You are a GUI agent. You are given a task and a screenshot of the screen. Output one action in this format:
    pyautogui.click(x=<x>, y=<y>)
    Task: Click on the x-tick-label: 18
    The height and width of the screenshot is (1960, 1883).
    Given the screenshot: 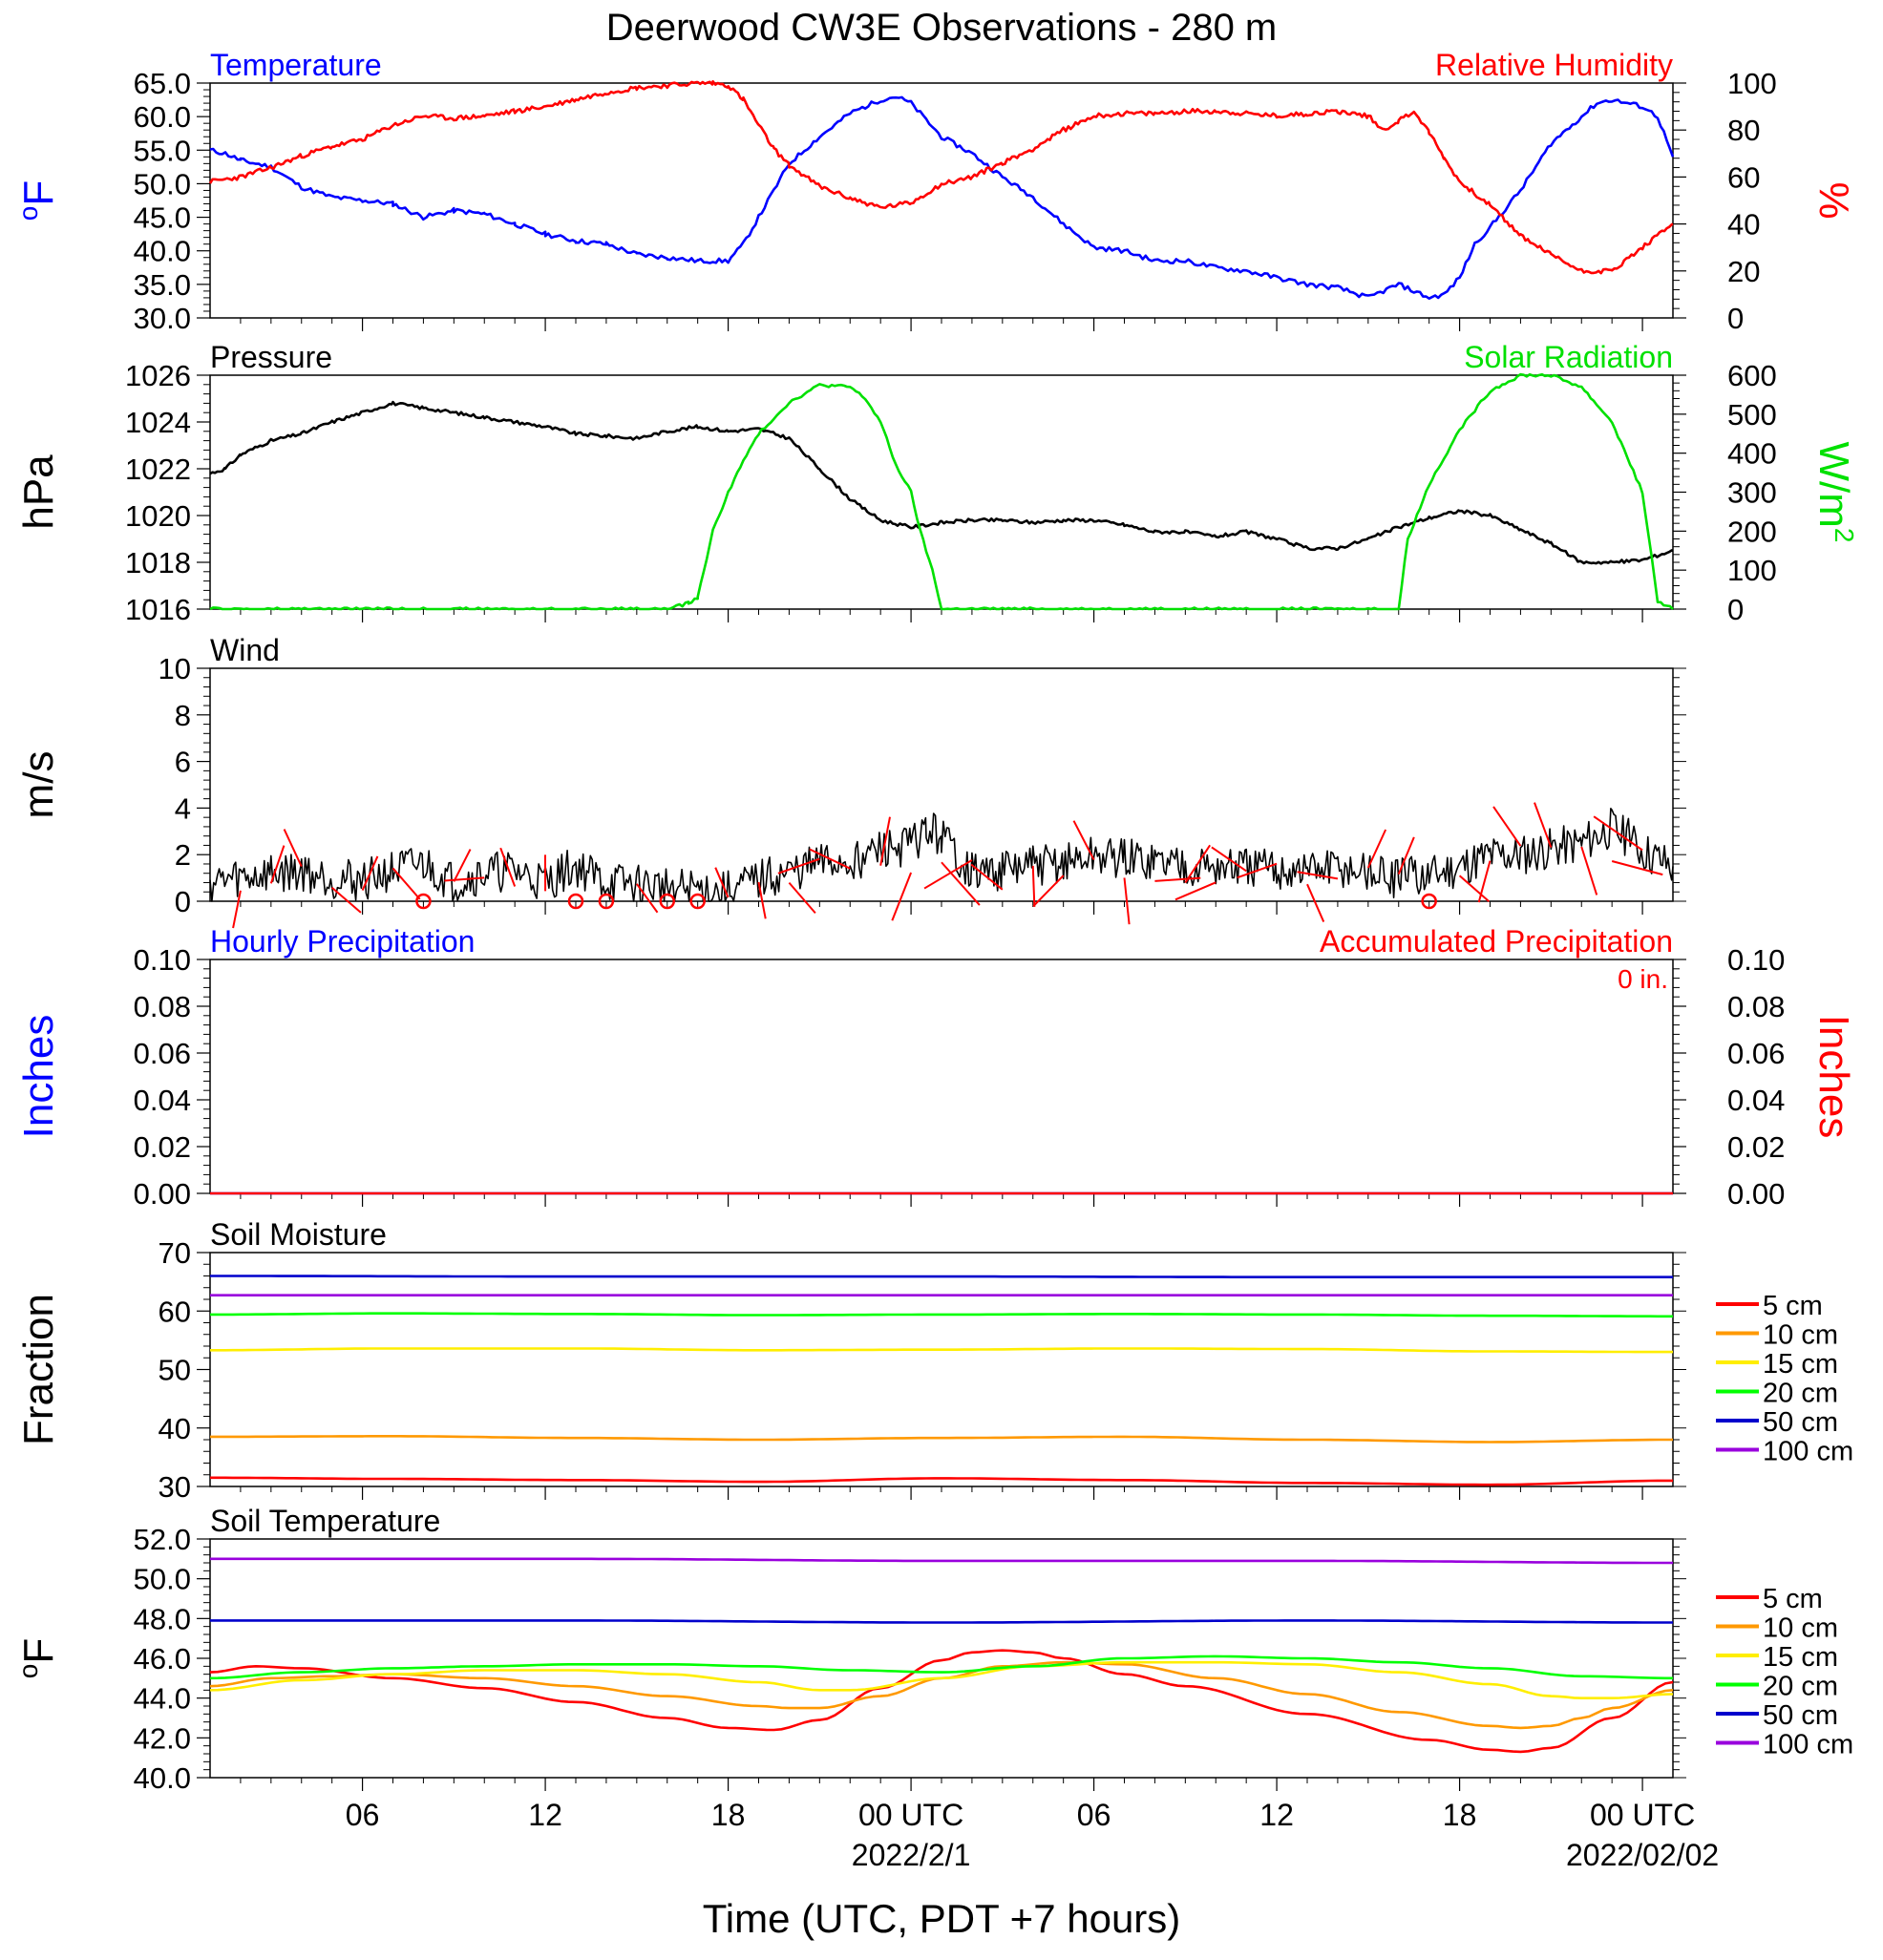 What is the action you would take?
    pyautogui.click(x=728, y=1815)
    